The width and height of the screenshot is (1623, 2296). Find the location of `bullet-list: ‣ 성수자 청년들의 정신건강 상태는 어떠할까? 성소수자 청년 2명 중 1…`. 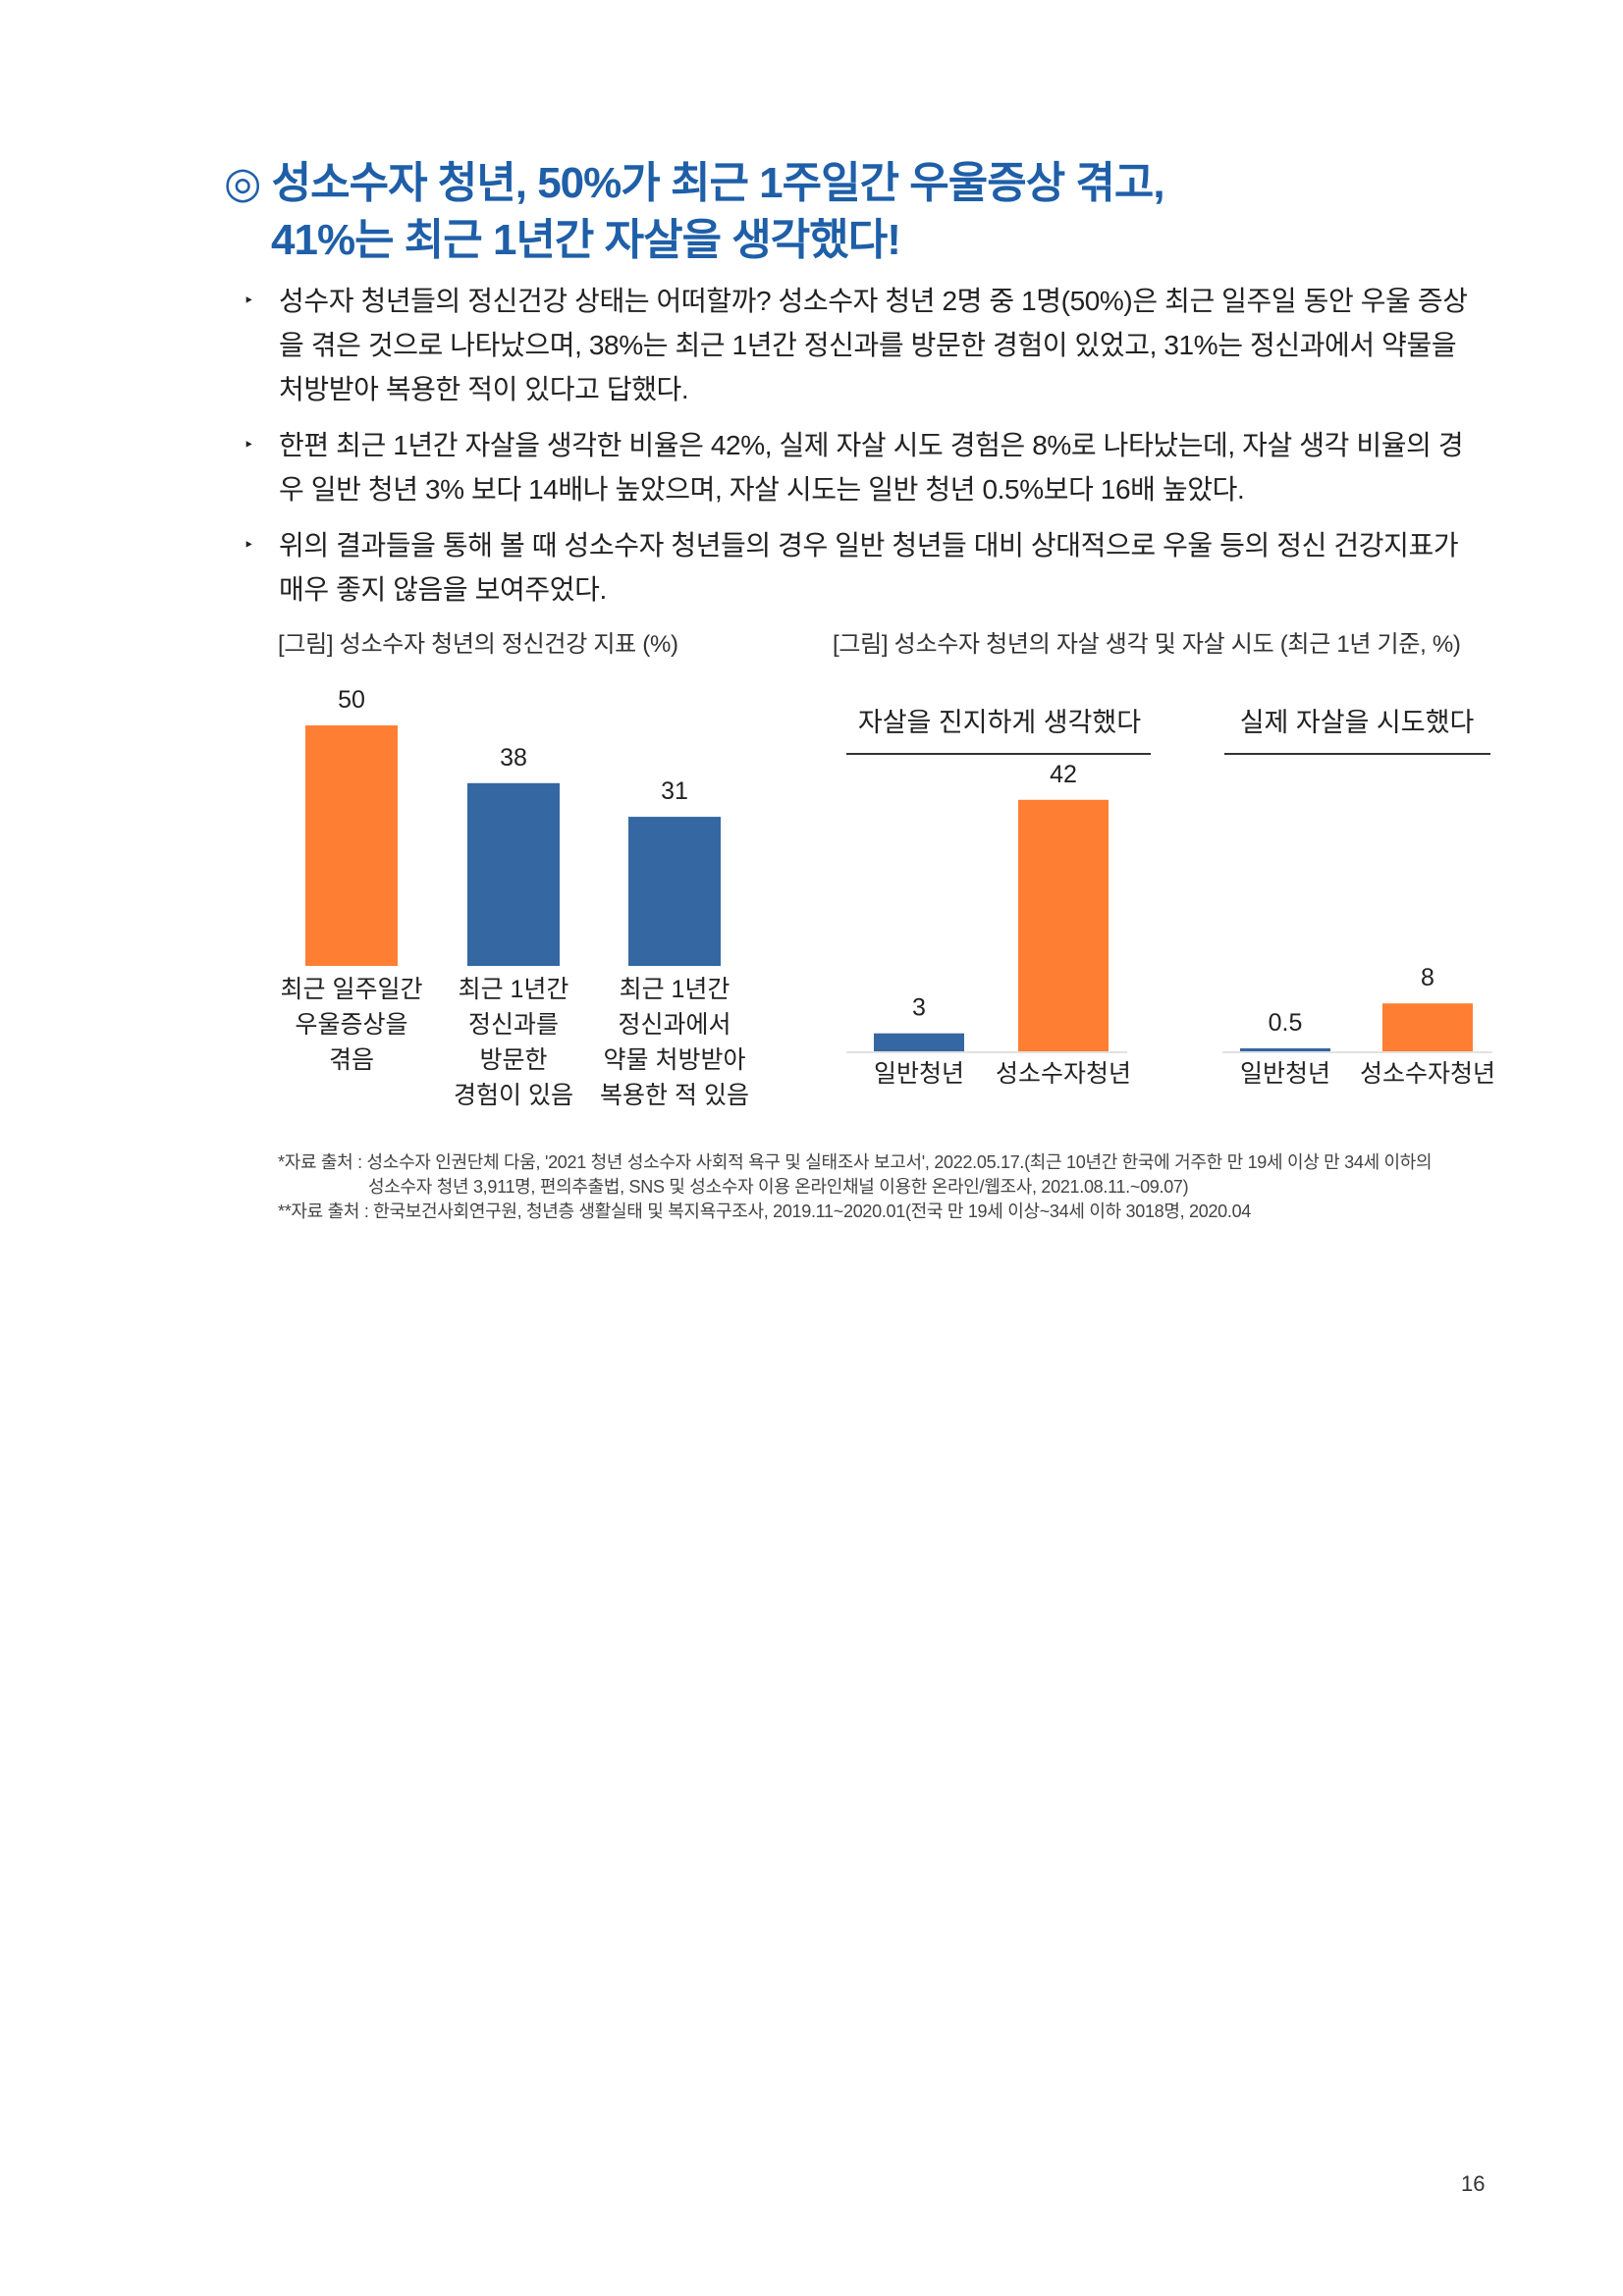

bullet-list: ‣ 성수자 청년들의 정신건강 상태는 어떠할까? 성소수자 청년 2명 중 1… is located at coordinates (862, 451).